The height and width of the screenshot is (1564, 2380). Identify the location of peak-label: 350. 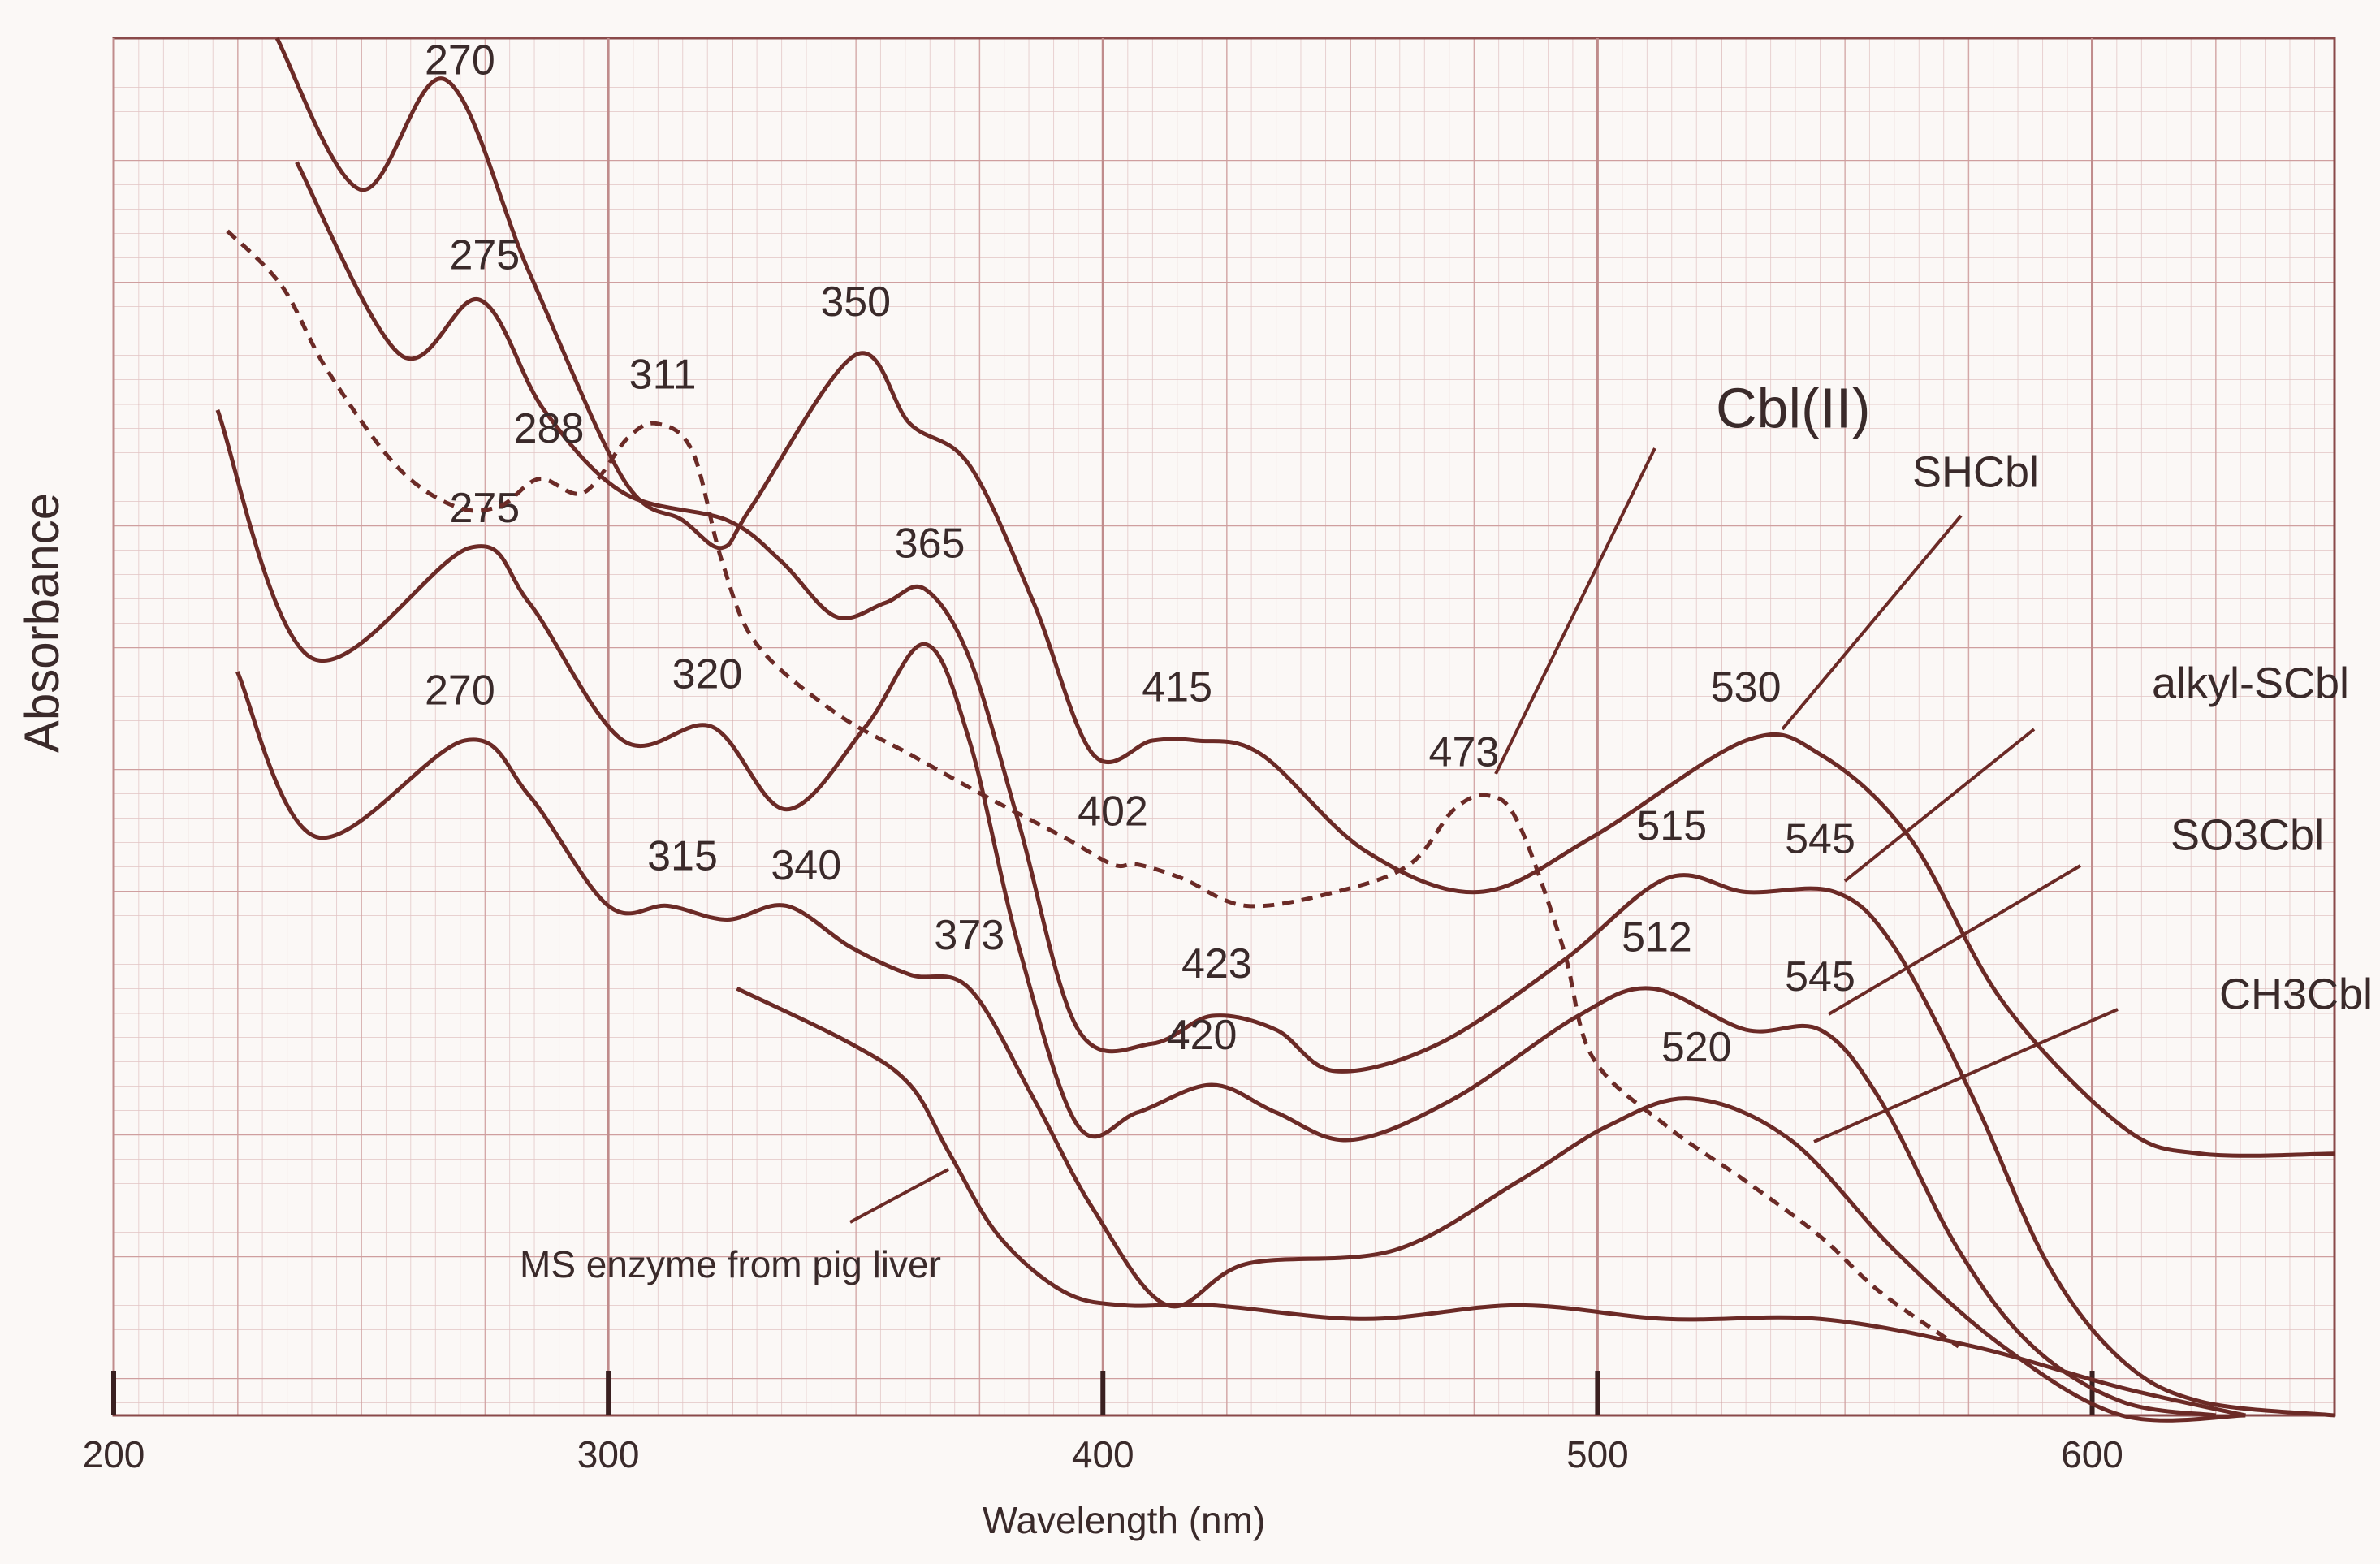
(856, 302).